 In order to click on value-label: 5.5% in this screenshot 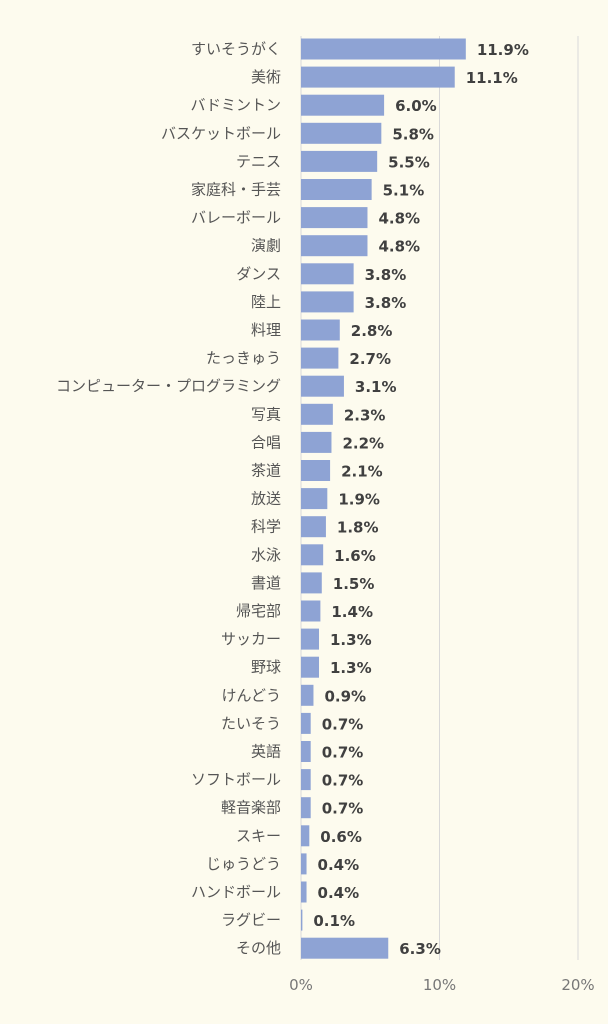, I will do `click(409, 162)`.